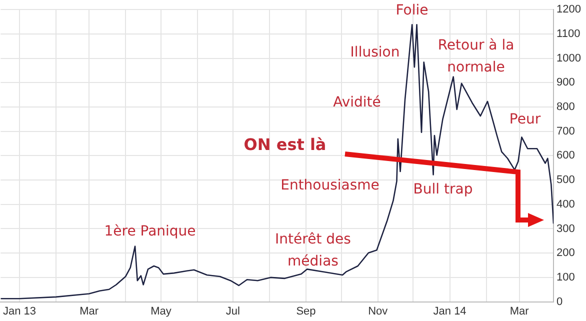 The height and width of the screenshot is (321, 586). What do you see at coordinates (150, 232) in the screenshot?
I see `annotation: 1ère Panique` at bounding box center [150, 232].